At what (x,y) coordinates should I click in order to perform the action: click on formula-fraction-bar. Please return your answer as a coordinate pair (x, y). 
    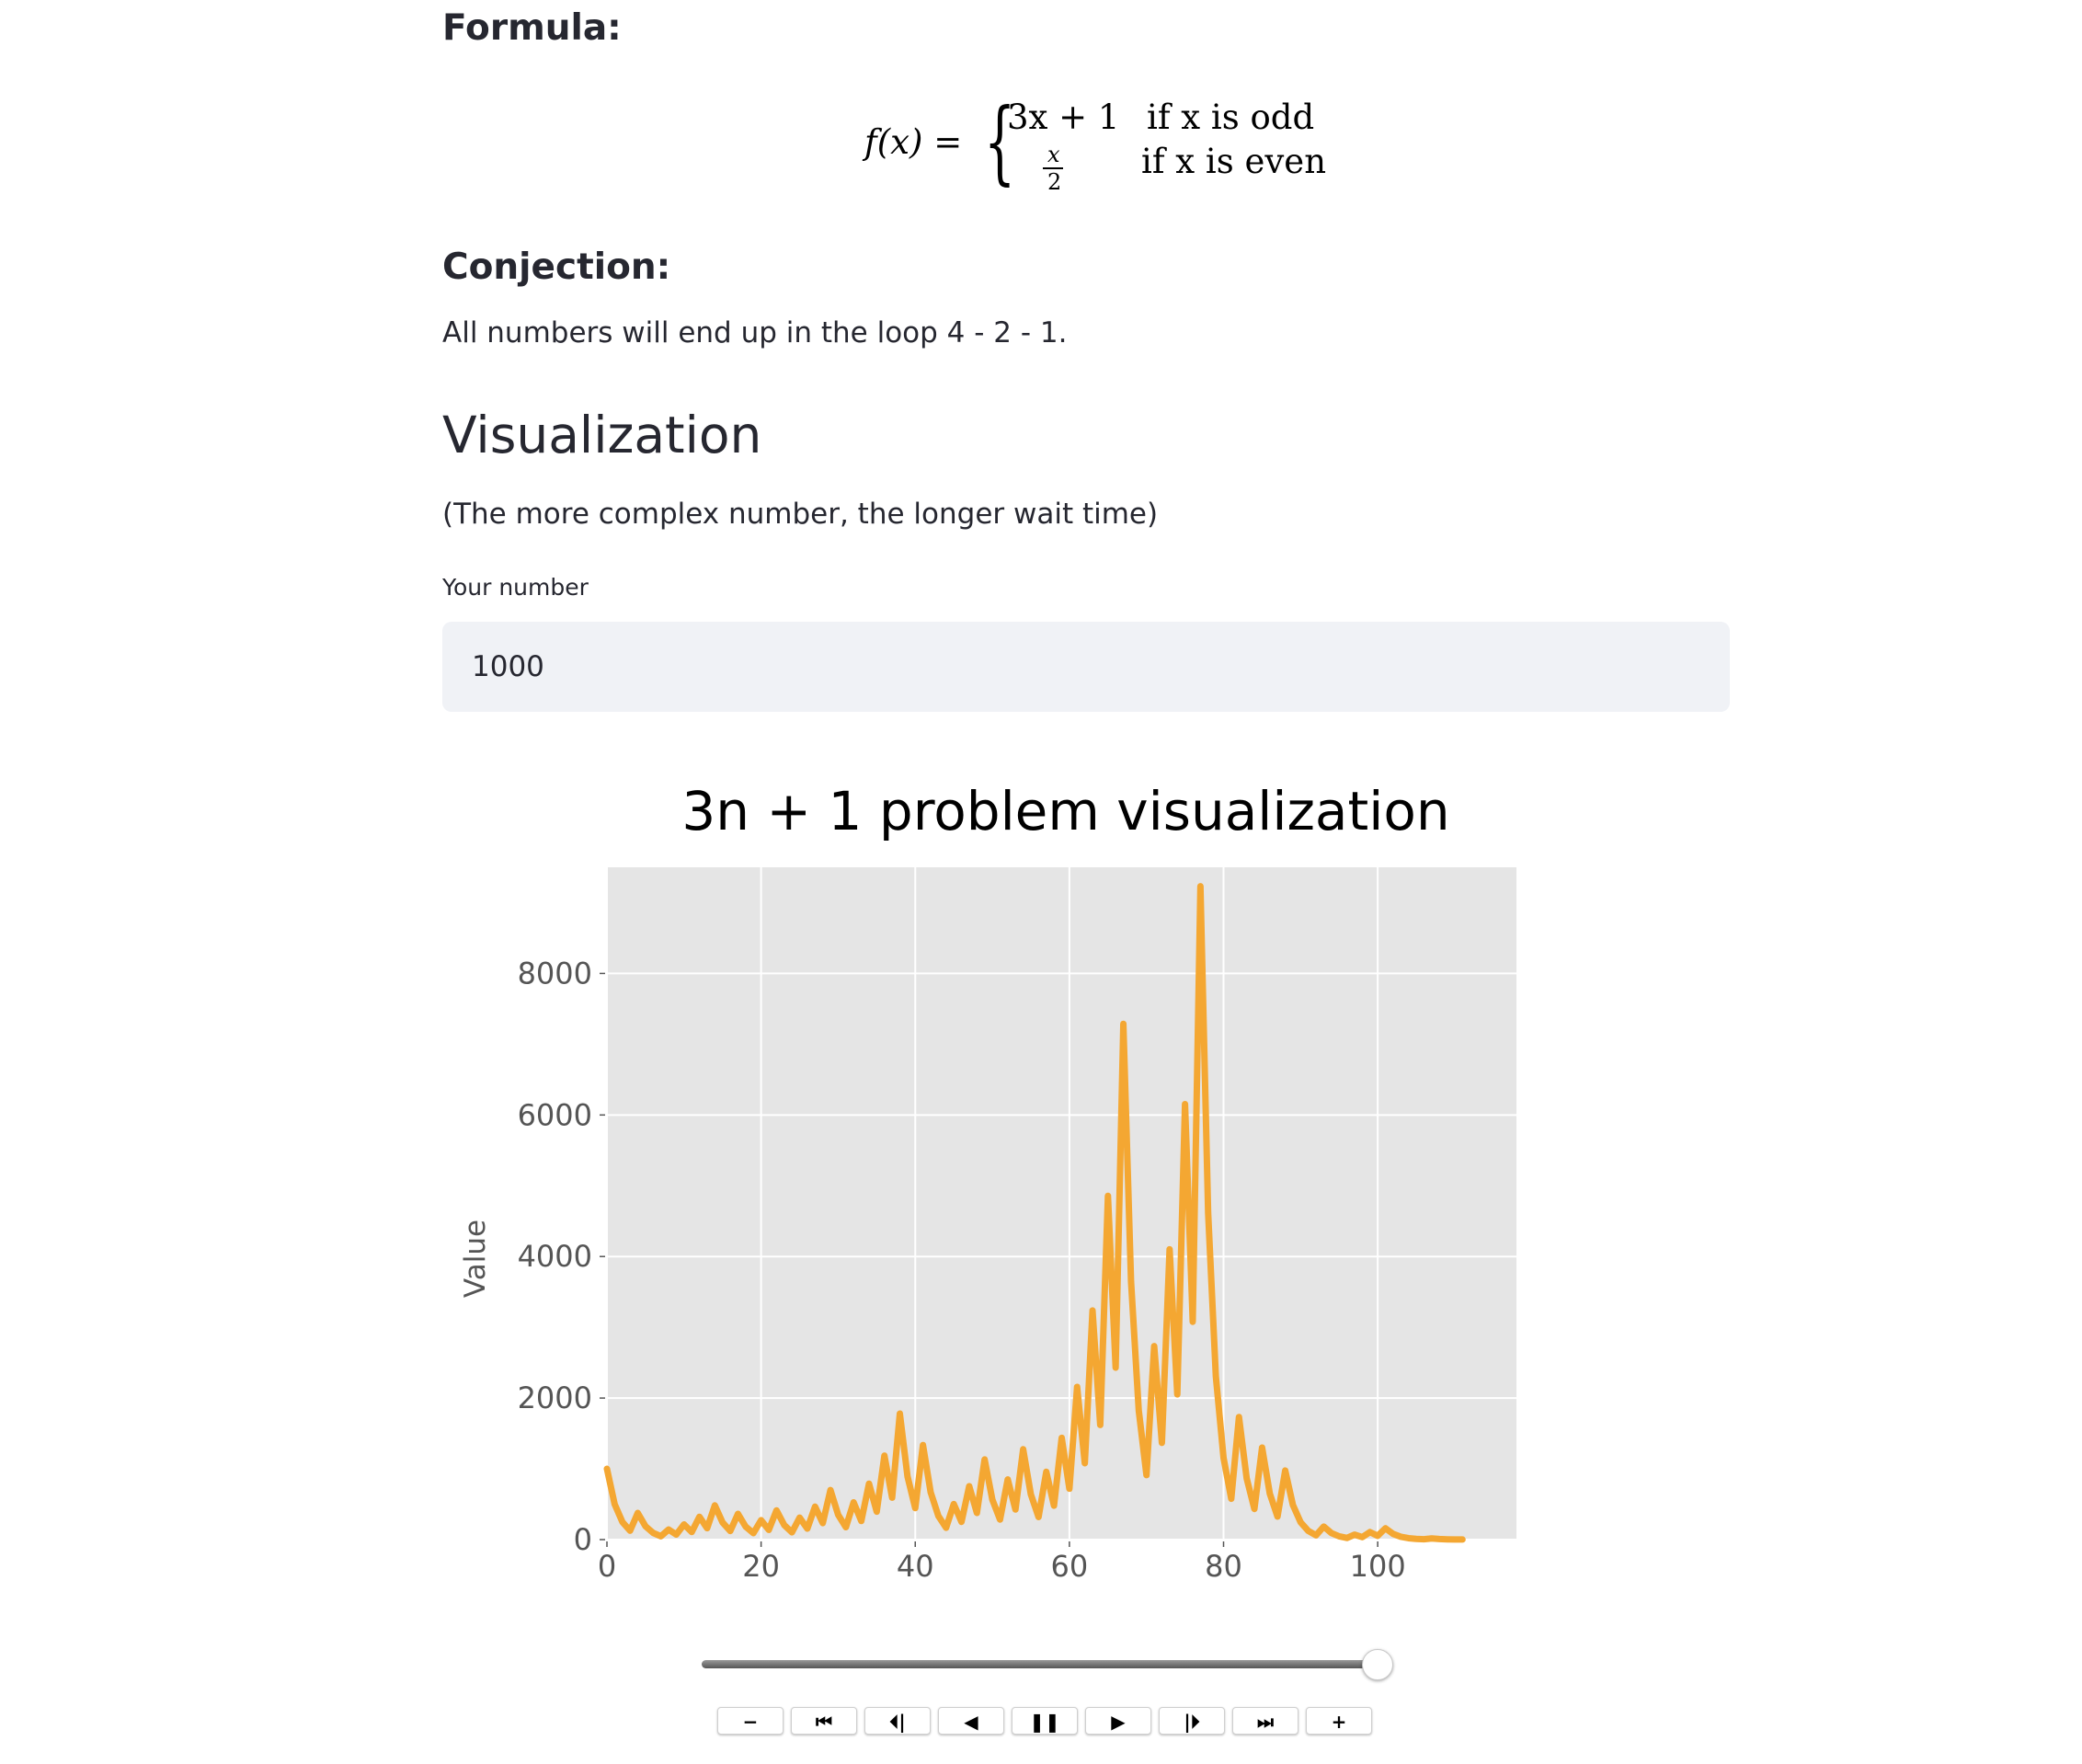
    Looking at the image, I should click on (1053, 168).